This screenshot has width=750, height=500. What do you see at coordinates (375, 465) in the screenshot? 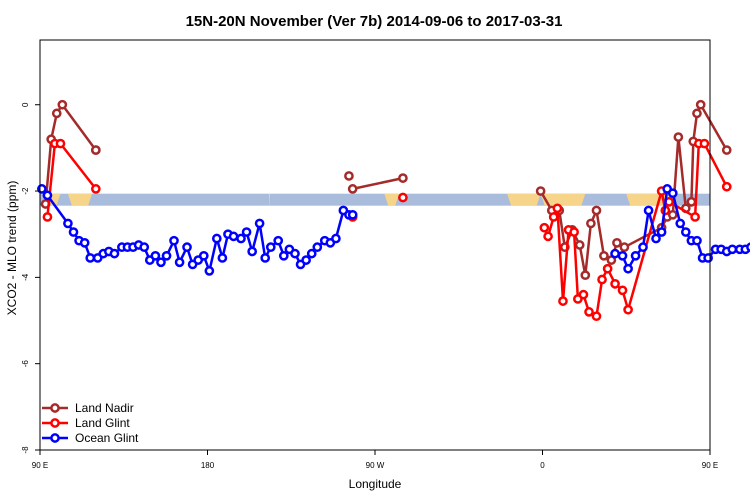
I see `x-tick-label: 90 W` at bounding box center [375, 465].